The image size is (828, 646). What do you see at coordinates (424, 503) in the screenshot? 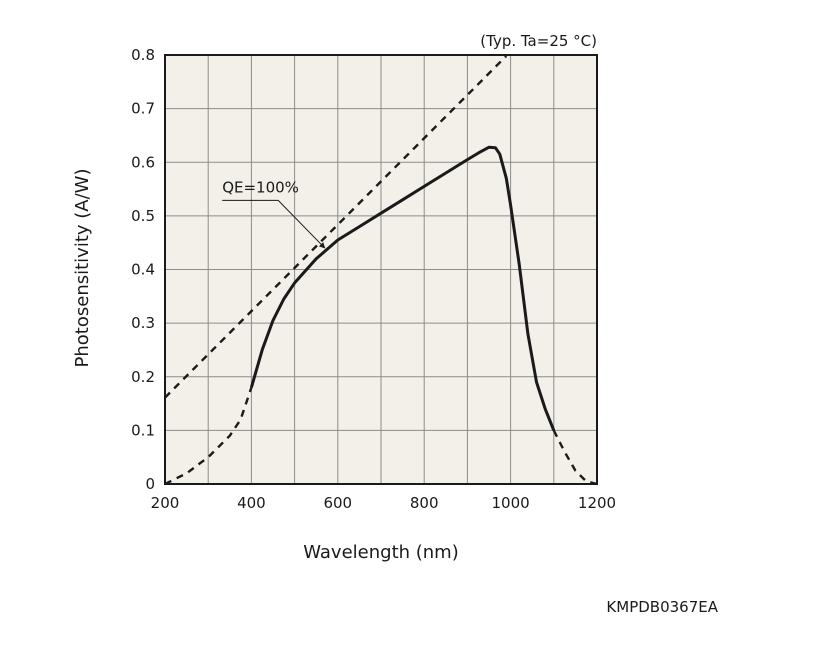
I see `x-tick-label: 800` at bounding box center [424, 503].